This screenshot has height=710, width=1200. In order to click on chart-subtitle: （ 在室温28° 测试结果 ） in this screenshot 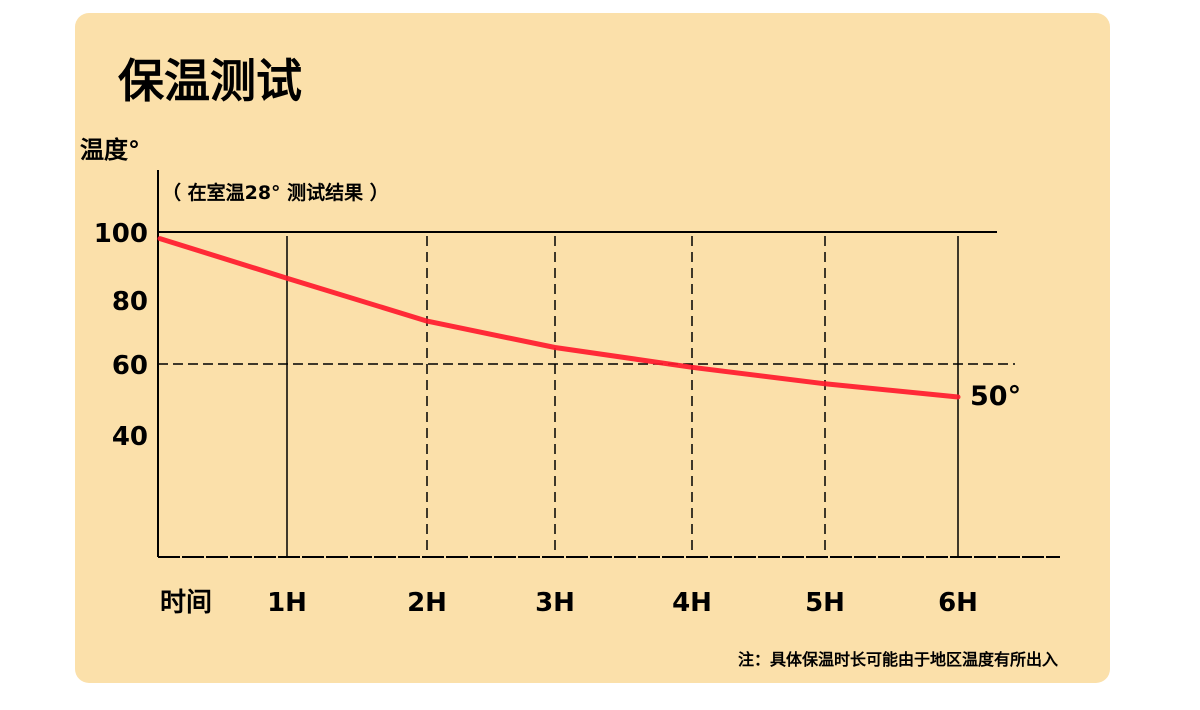, I will do `click(275, 192)`.